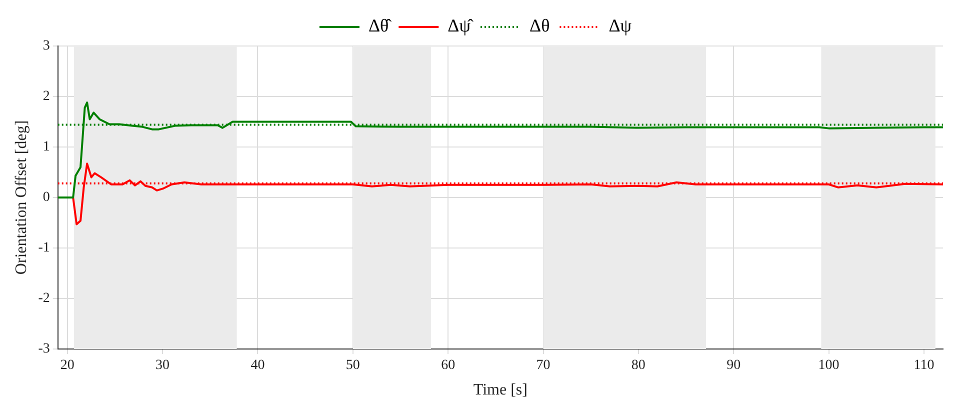 This screenshot has height=412, width=955. What do you see at coordinates (257, 366) in the screenshot?
I see `x-tick-label: 40` at bounding box center [257, 366].